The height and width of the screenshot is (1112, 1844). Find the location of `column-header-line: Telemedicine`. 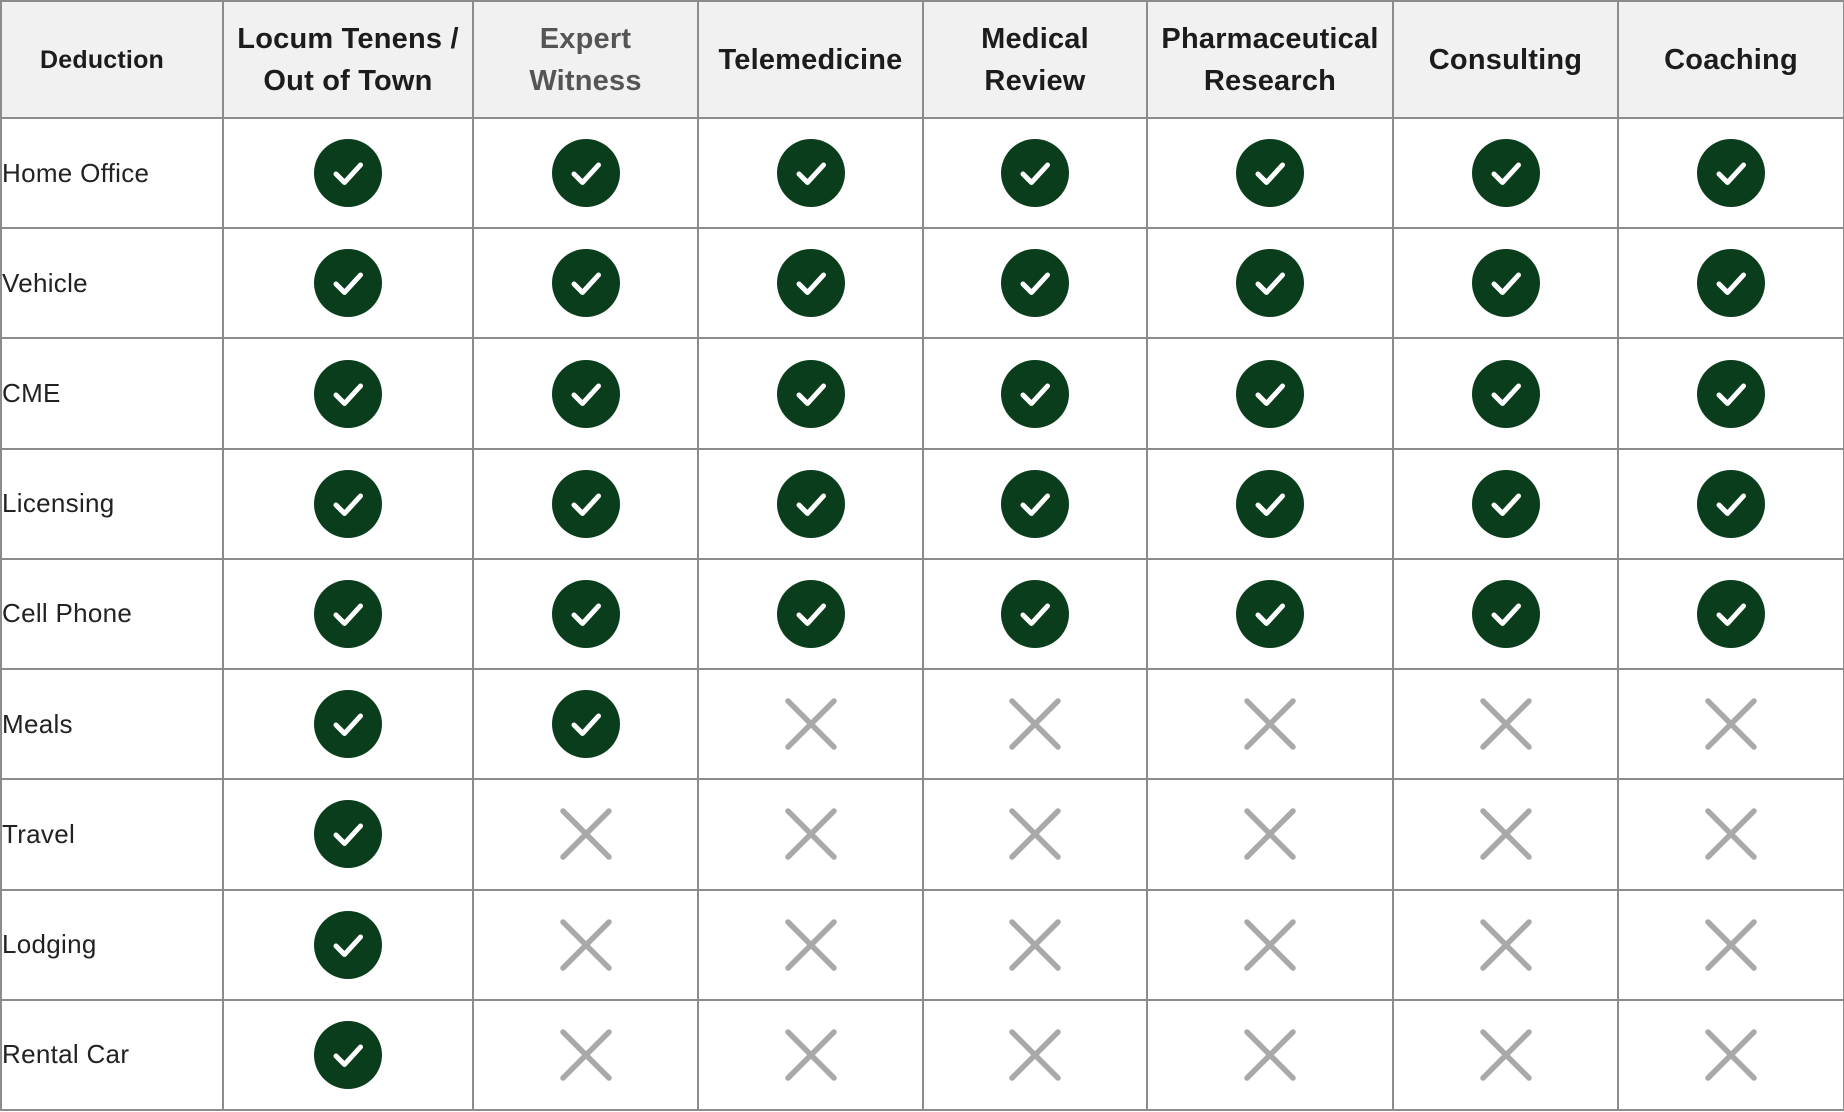

column-header-line: Telemedicine is located at coordinates (810, 59).